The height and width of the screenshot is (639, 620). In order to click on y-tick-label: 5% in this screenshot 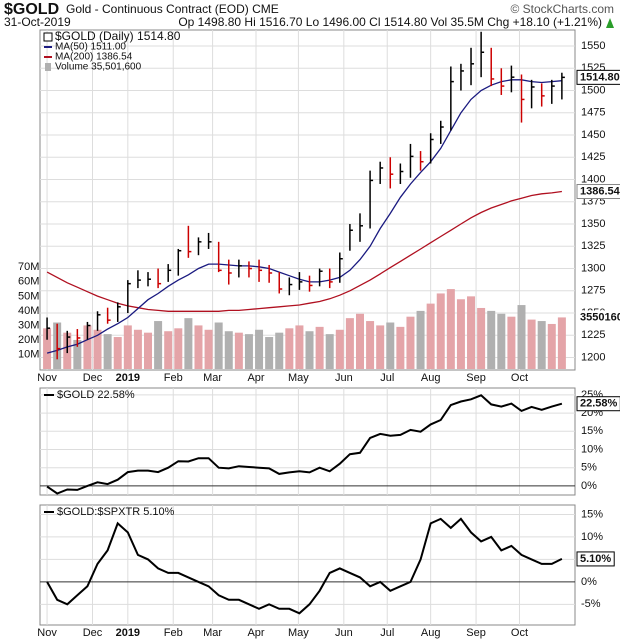, I will do `click(589, 468)`.